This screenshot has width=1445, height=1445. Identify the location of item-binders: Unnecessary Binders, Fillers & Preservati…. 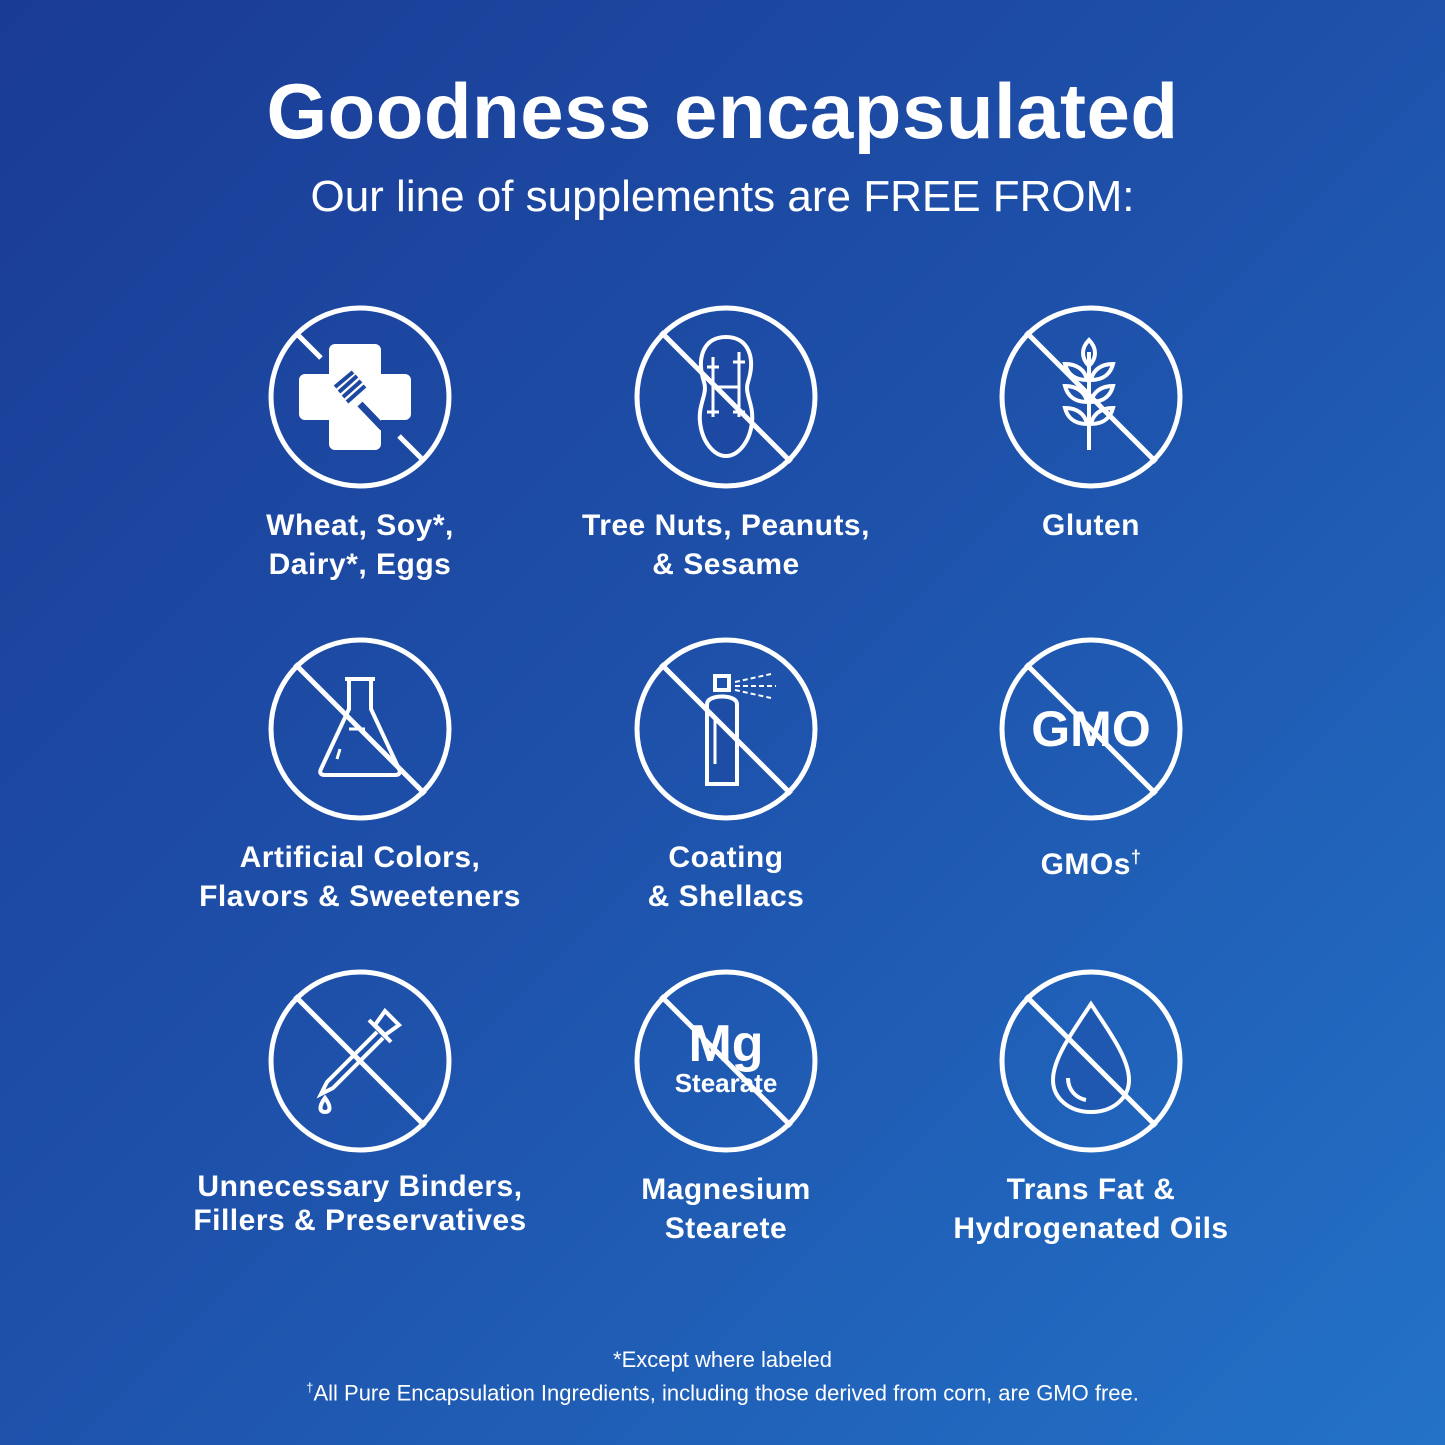
(360, 1102).